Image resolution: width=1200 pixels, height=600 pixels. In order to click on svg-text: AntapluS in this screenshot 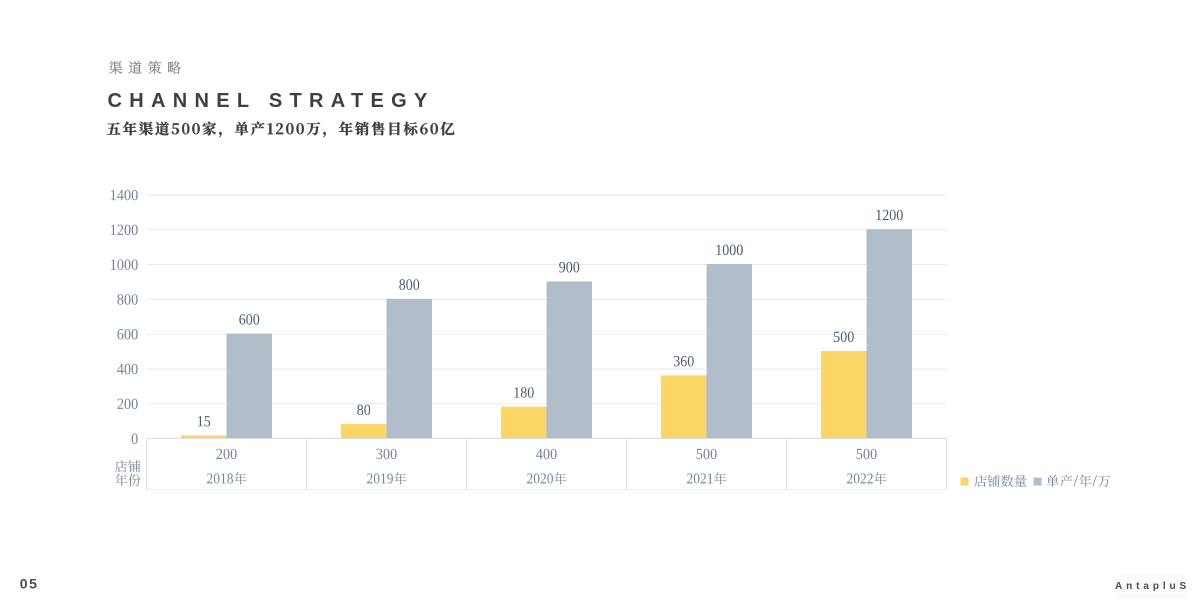, I will do `click(1152, 586)`.